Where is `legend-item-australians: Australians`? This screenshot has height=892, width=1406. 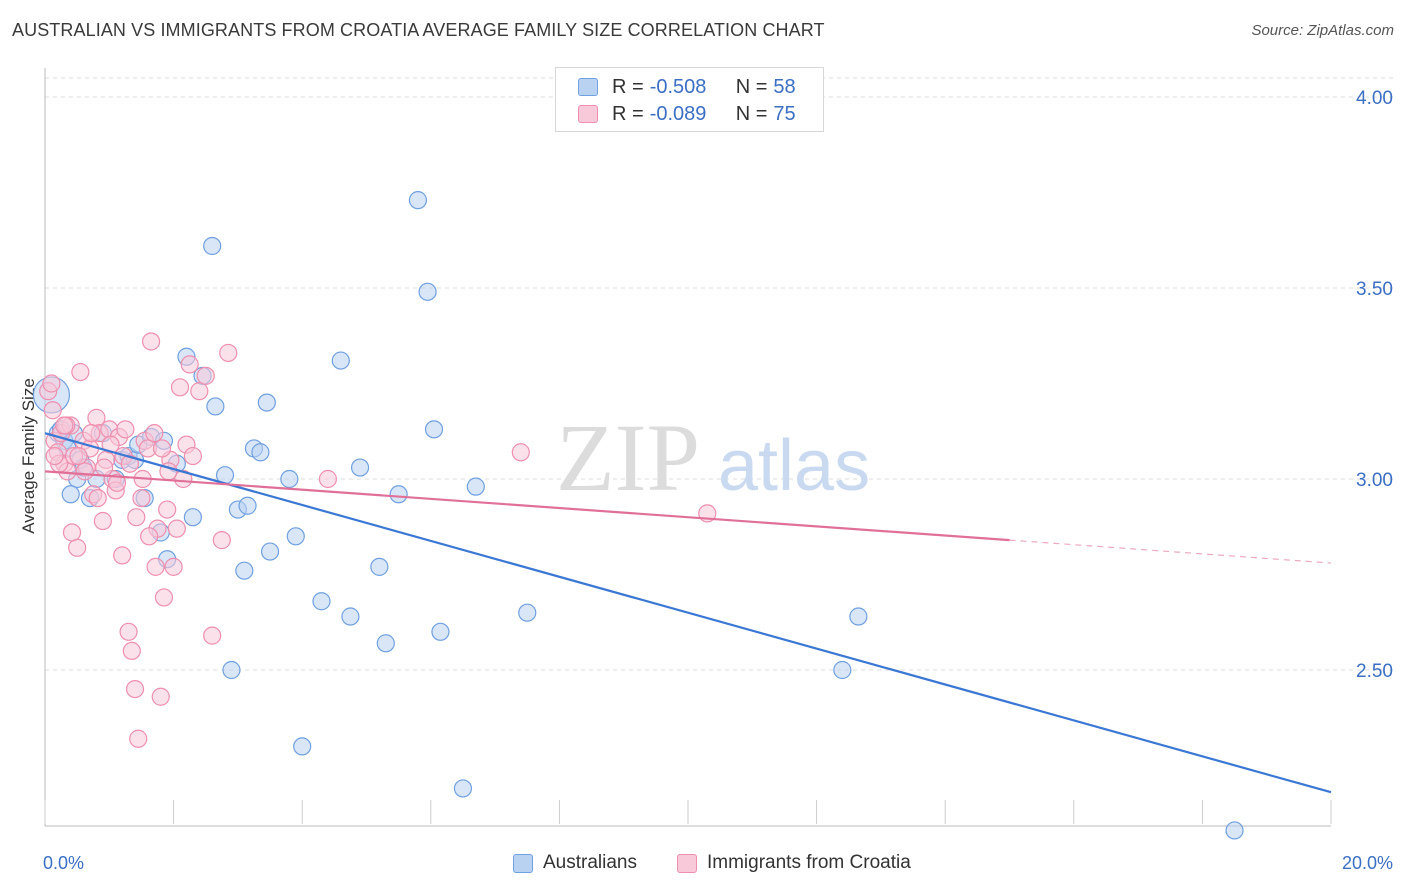
legend-item-australians: Australians is located at coordinates (575, 863).